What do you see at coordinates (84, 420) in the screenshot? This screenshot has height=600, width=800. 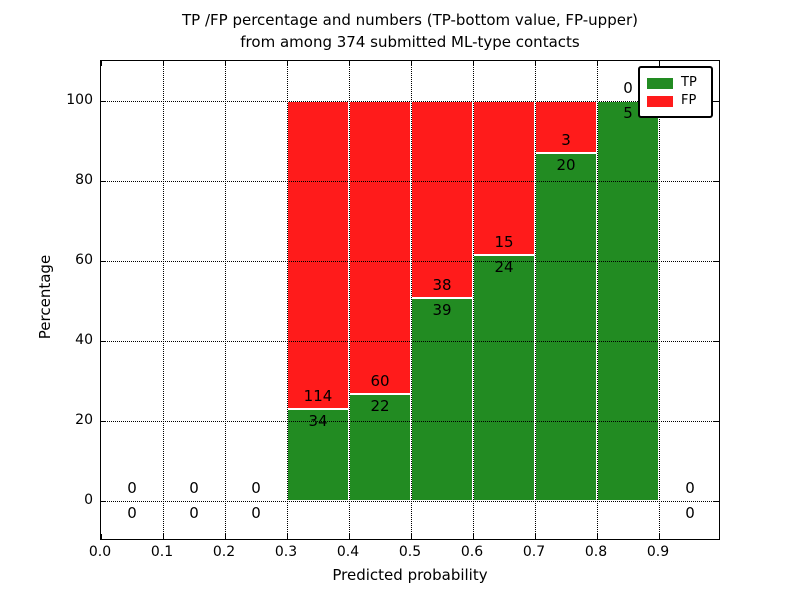 I see `y-tick-label: 20` at bounding box center [84, 420].